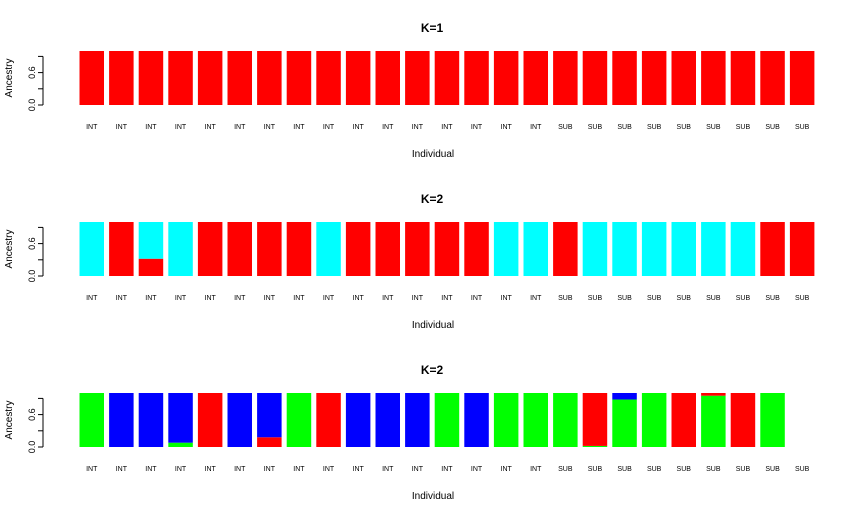  What do you see at coordinates (9, 249) in the screenshot?
I see `y-axis-label: Ancestry` at bounding box center [9, 249].